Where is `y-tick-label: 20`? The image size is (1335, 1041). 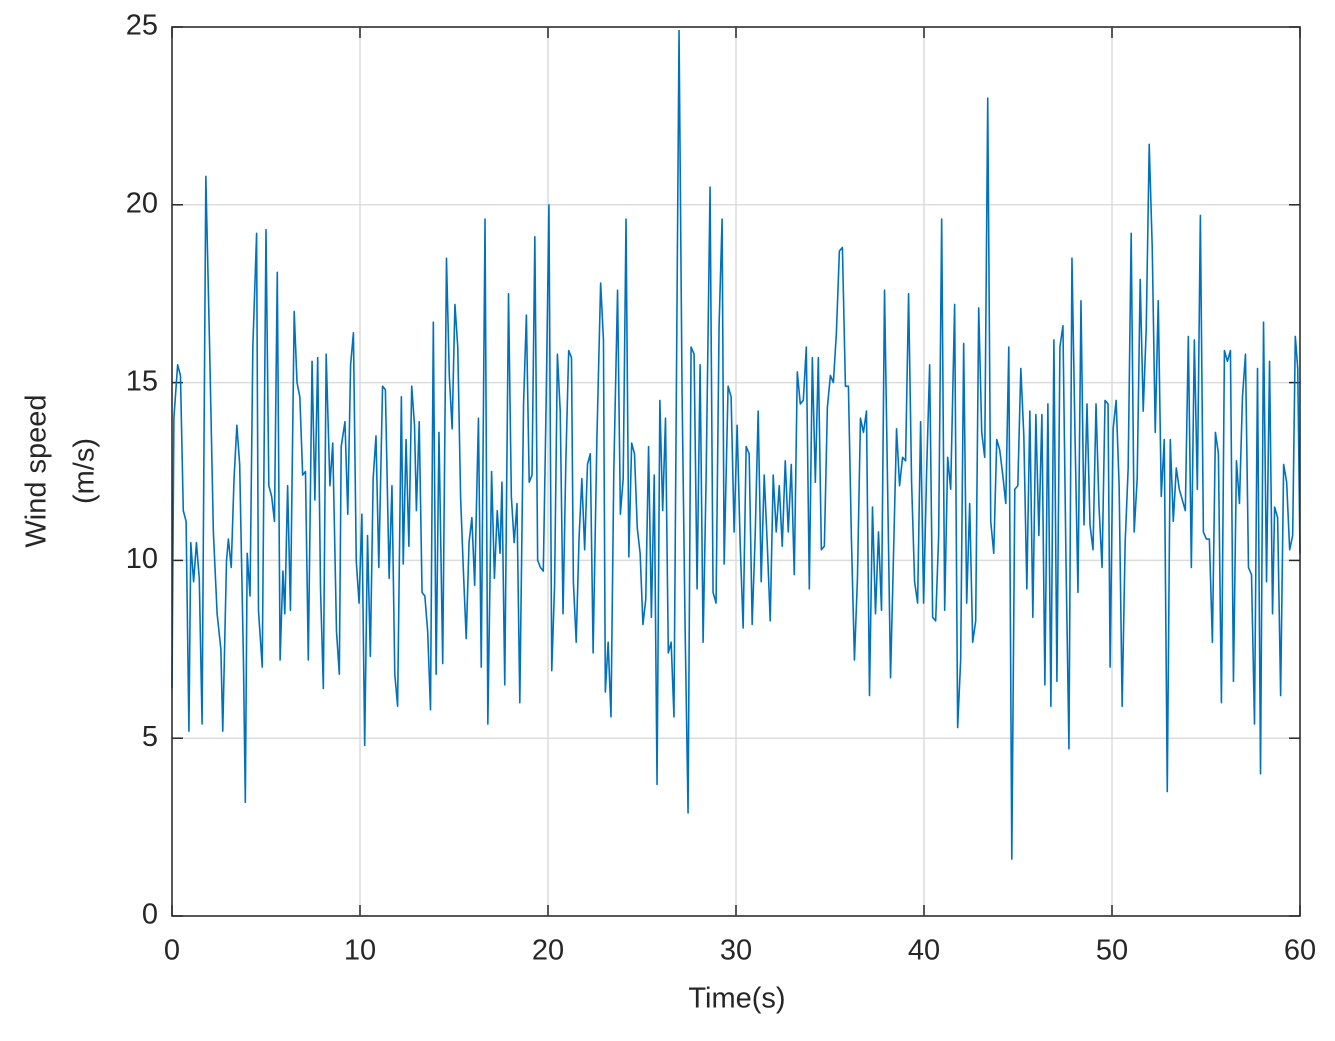
y-tick-label: 20 is located at coordinates (142, 203).